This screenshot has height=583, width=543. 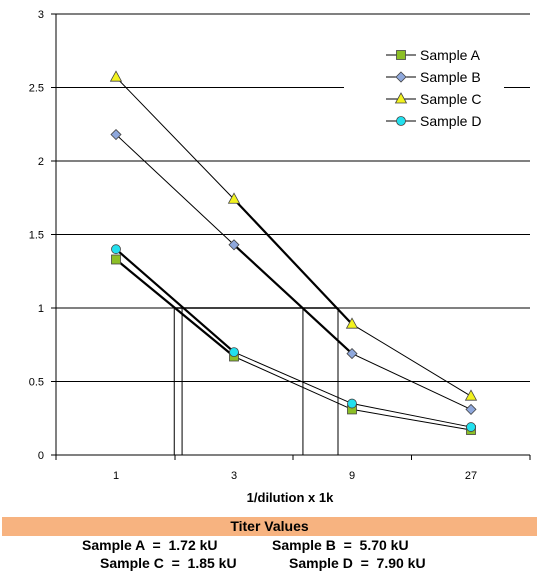 What do you see at coordinates (150, 545) in the screenshot?
I see `titer-sample-a: Sample A = 1.72 kU` at bounding box center [150, 545].